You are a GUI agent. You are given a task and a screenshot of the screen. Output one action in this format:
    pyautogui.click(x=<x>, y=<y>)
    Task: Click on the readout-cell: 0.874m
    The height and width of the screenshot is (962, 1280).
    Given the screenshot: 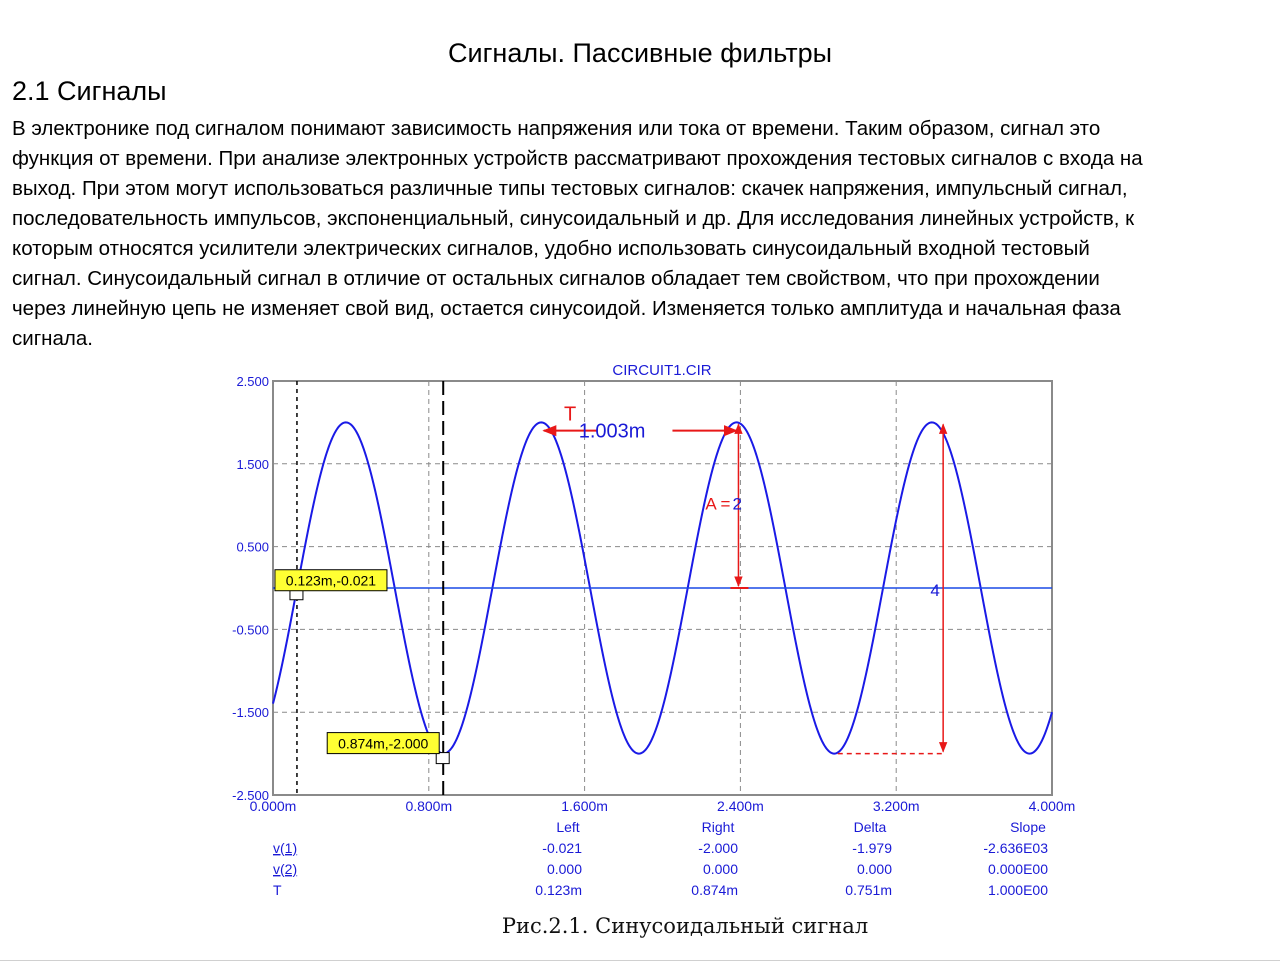 What is the action you would take?
    pyautogui.click(x=714, y=890)
    